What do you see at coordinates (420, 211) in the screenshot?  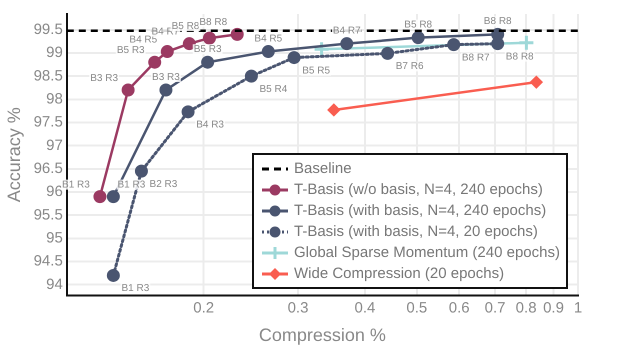 I see `legend-label: T-Basis (with basis, N=4, 240 epochs)` at bounding box center [420, 211].